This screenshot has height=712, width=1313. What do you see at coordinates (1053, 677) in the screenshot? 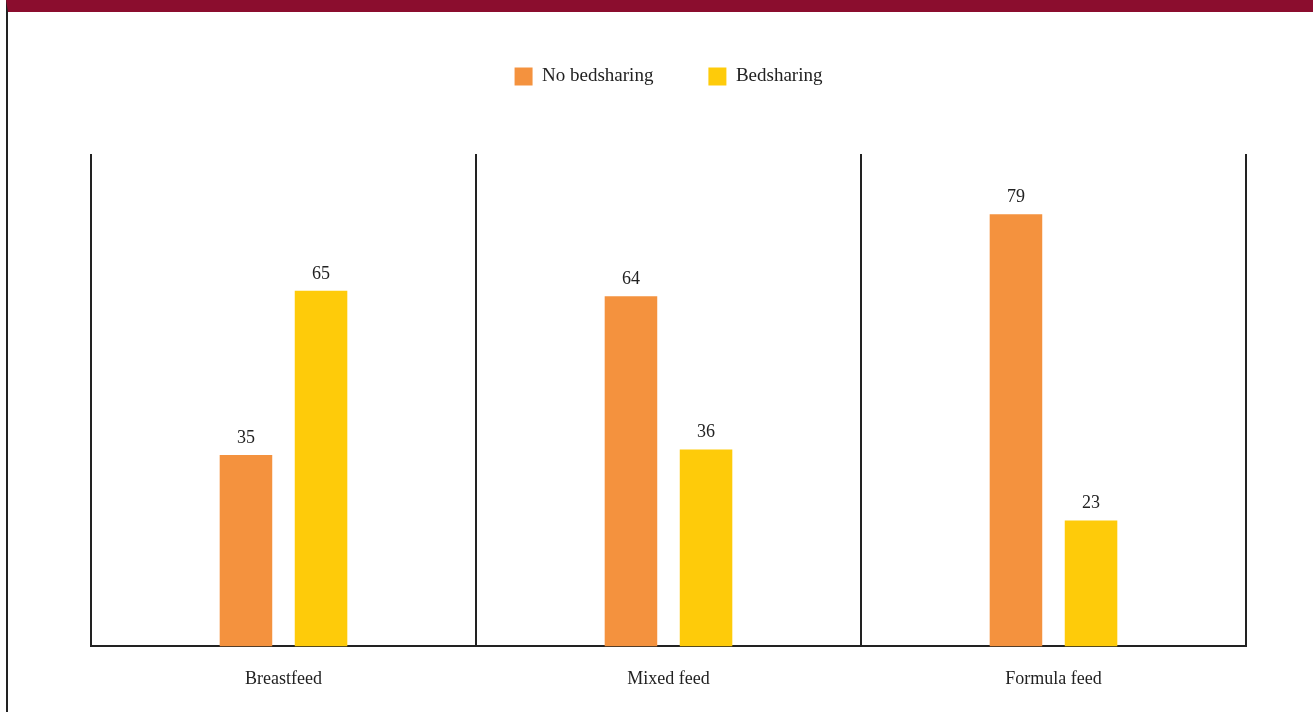
I see `x-tick-label: Formula feed` at bounding box center [1053, 677].